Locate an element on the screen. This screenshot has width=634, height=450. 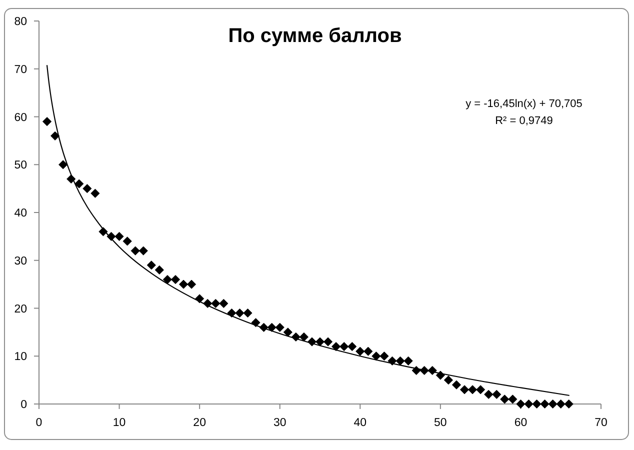
y-tick-label: 70 is located at coordinates (20, 70).